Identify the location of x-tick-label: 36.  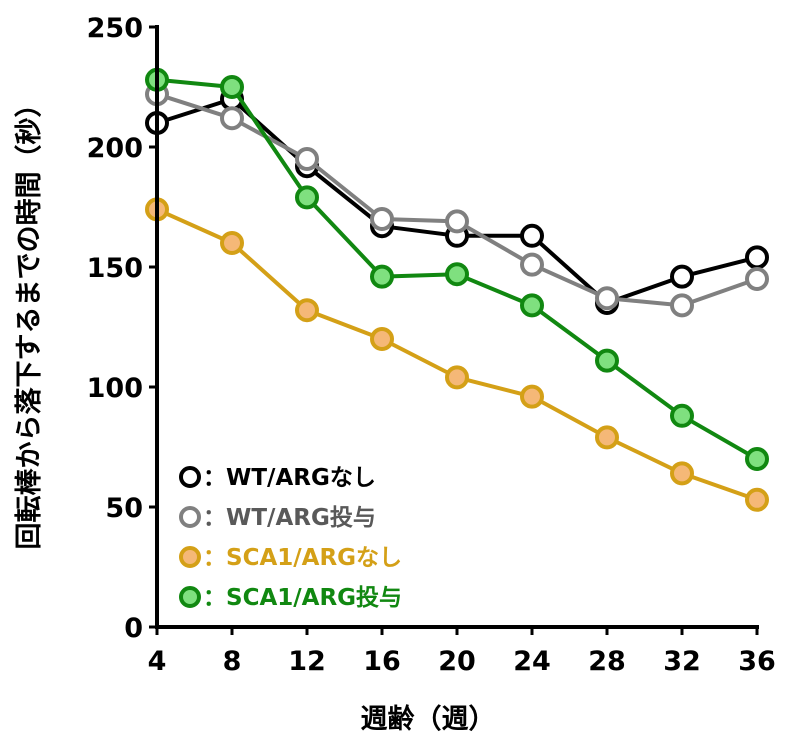
(757, 661).